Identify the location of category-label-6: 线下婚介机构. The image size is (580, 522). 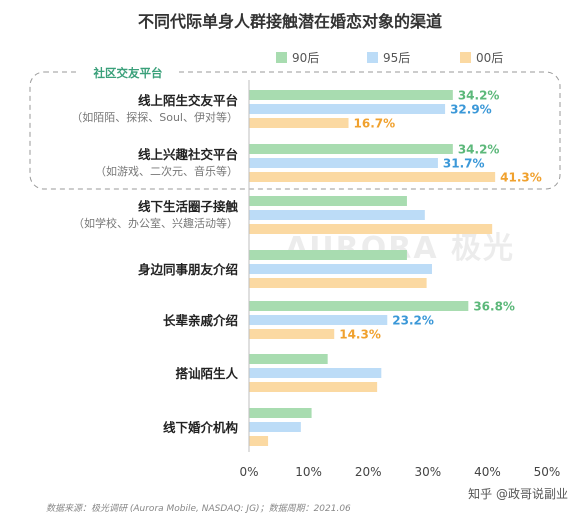
(200, 427).